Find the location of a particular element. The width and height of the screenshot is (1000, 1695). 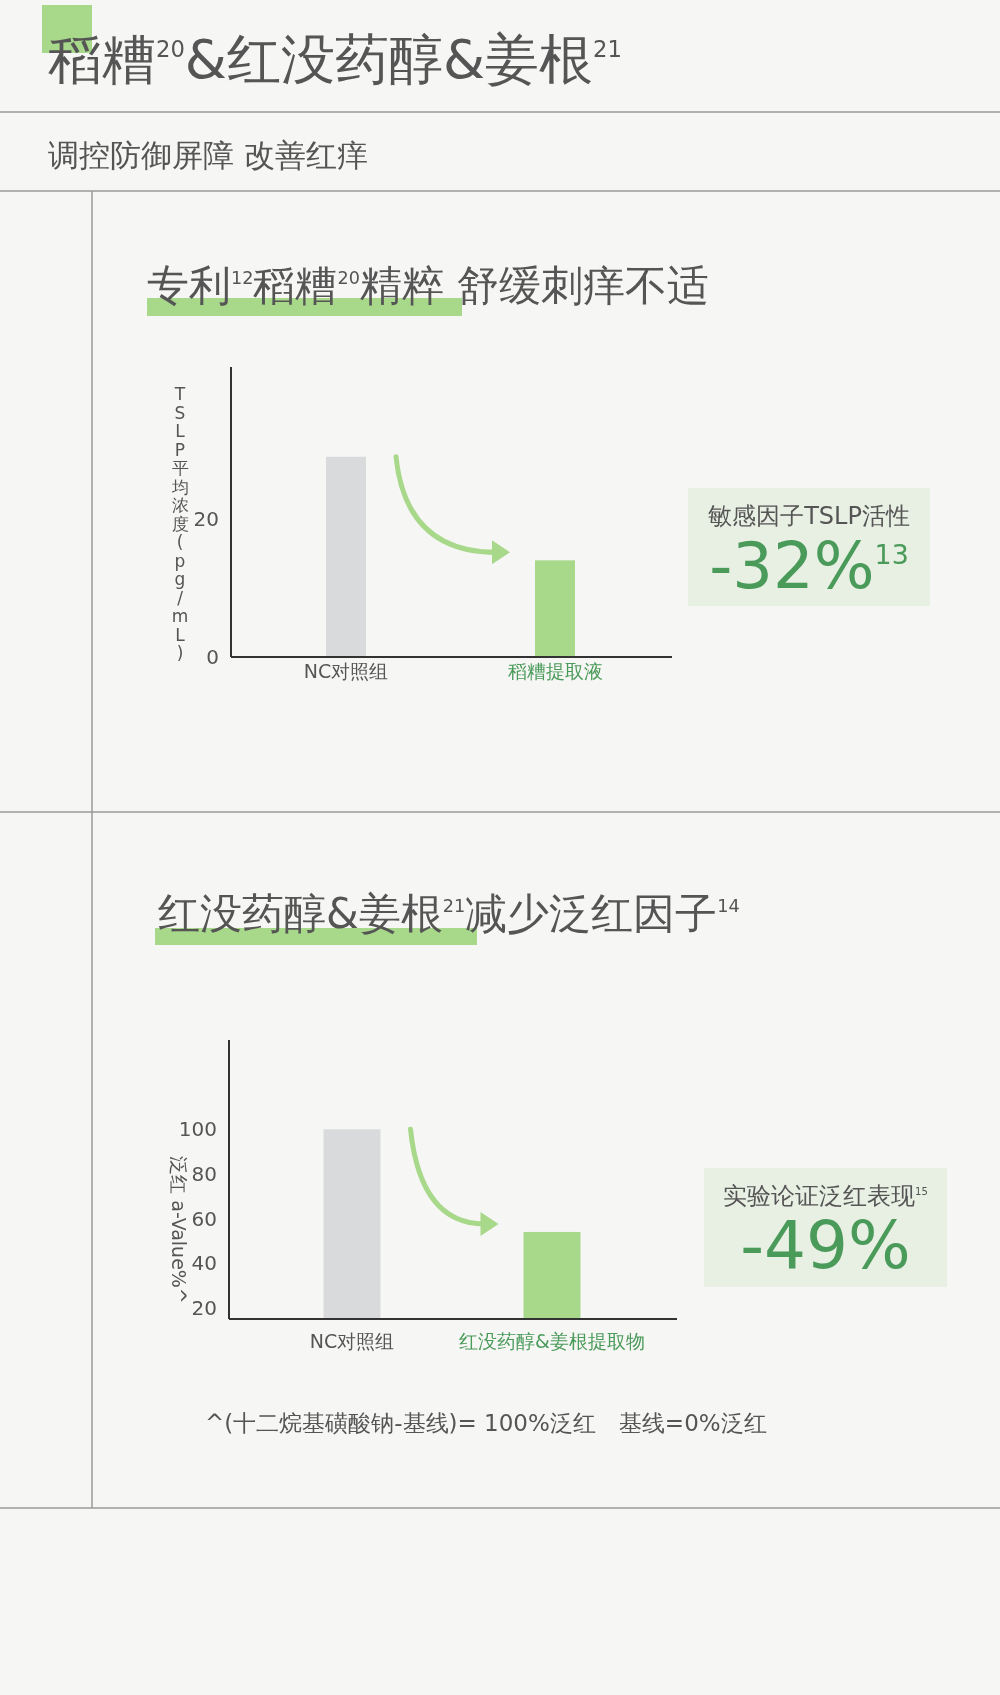

y-tick-label: 60 is located at coordinates (204, 1218).